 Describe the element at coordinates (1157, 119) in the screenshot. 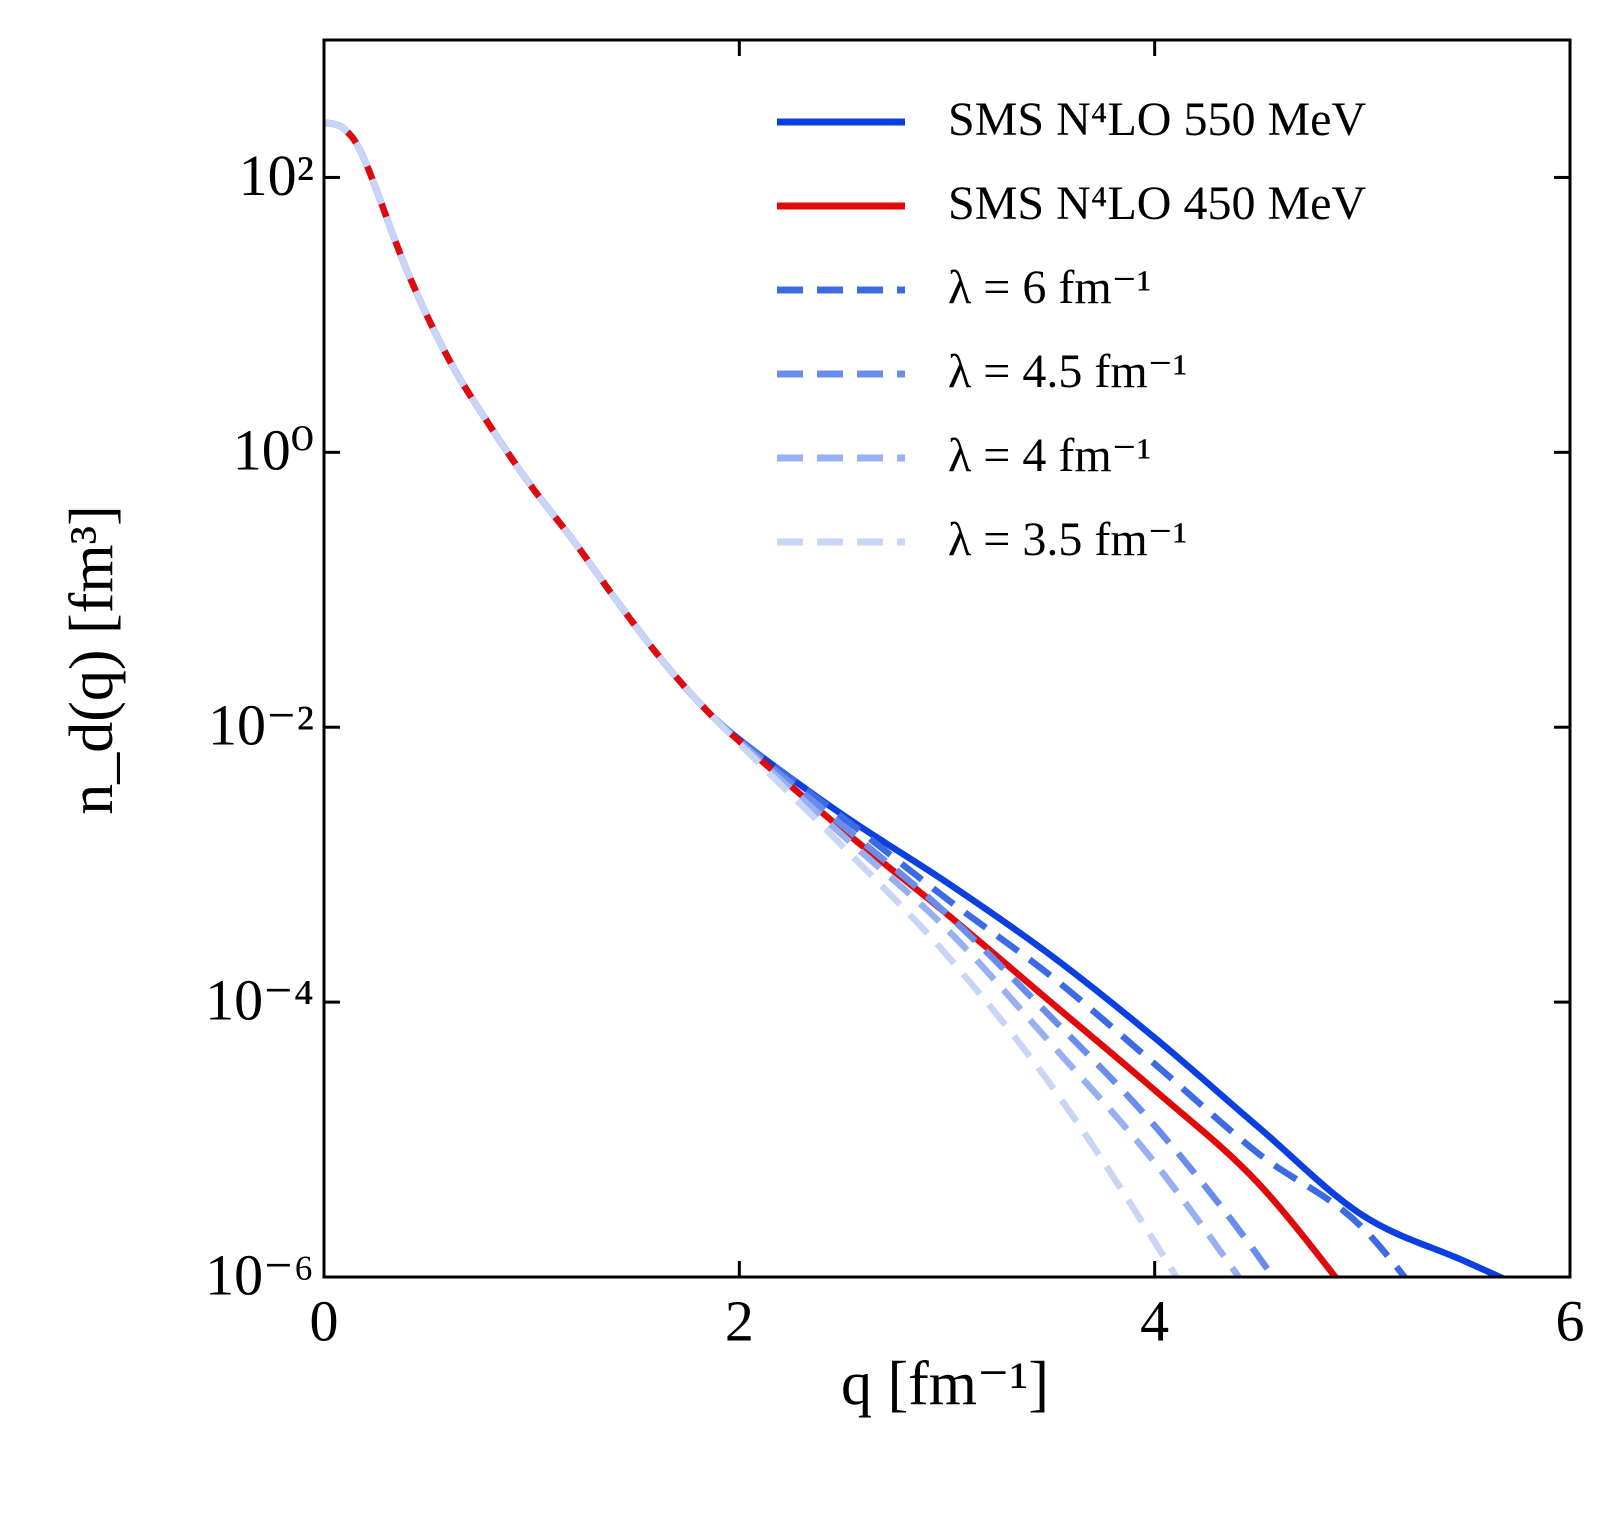

I see `legend-label: SMS N⁴LO 550 MeV` at that location.